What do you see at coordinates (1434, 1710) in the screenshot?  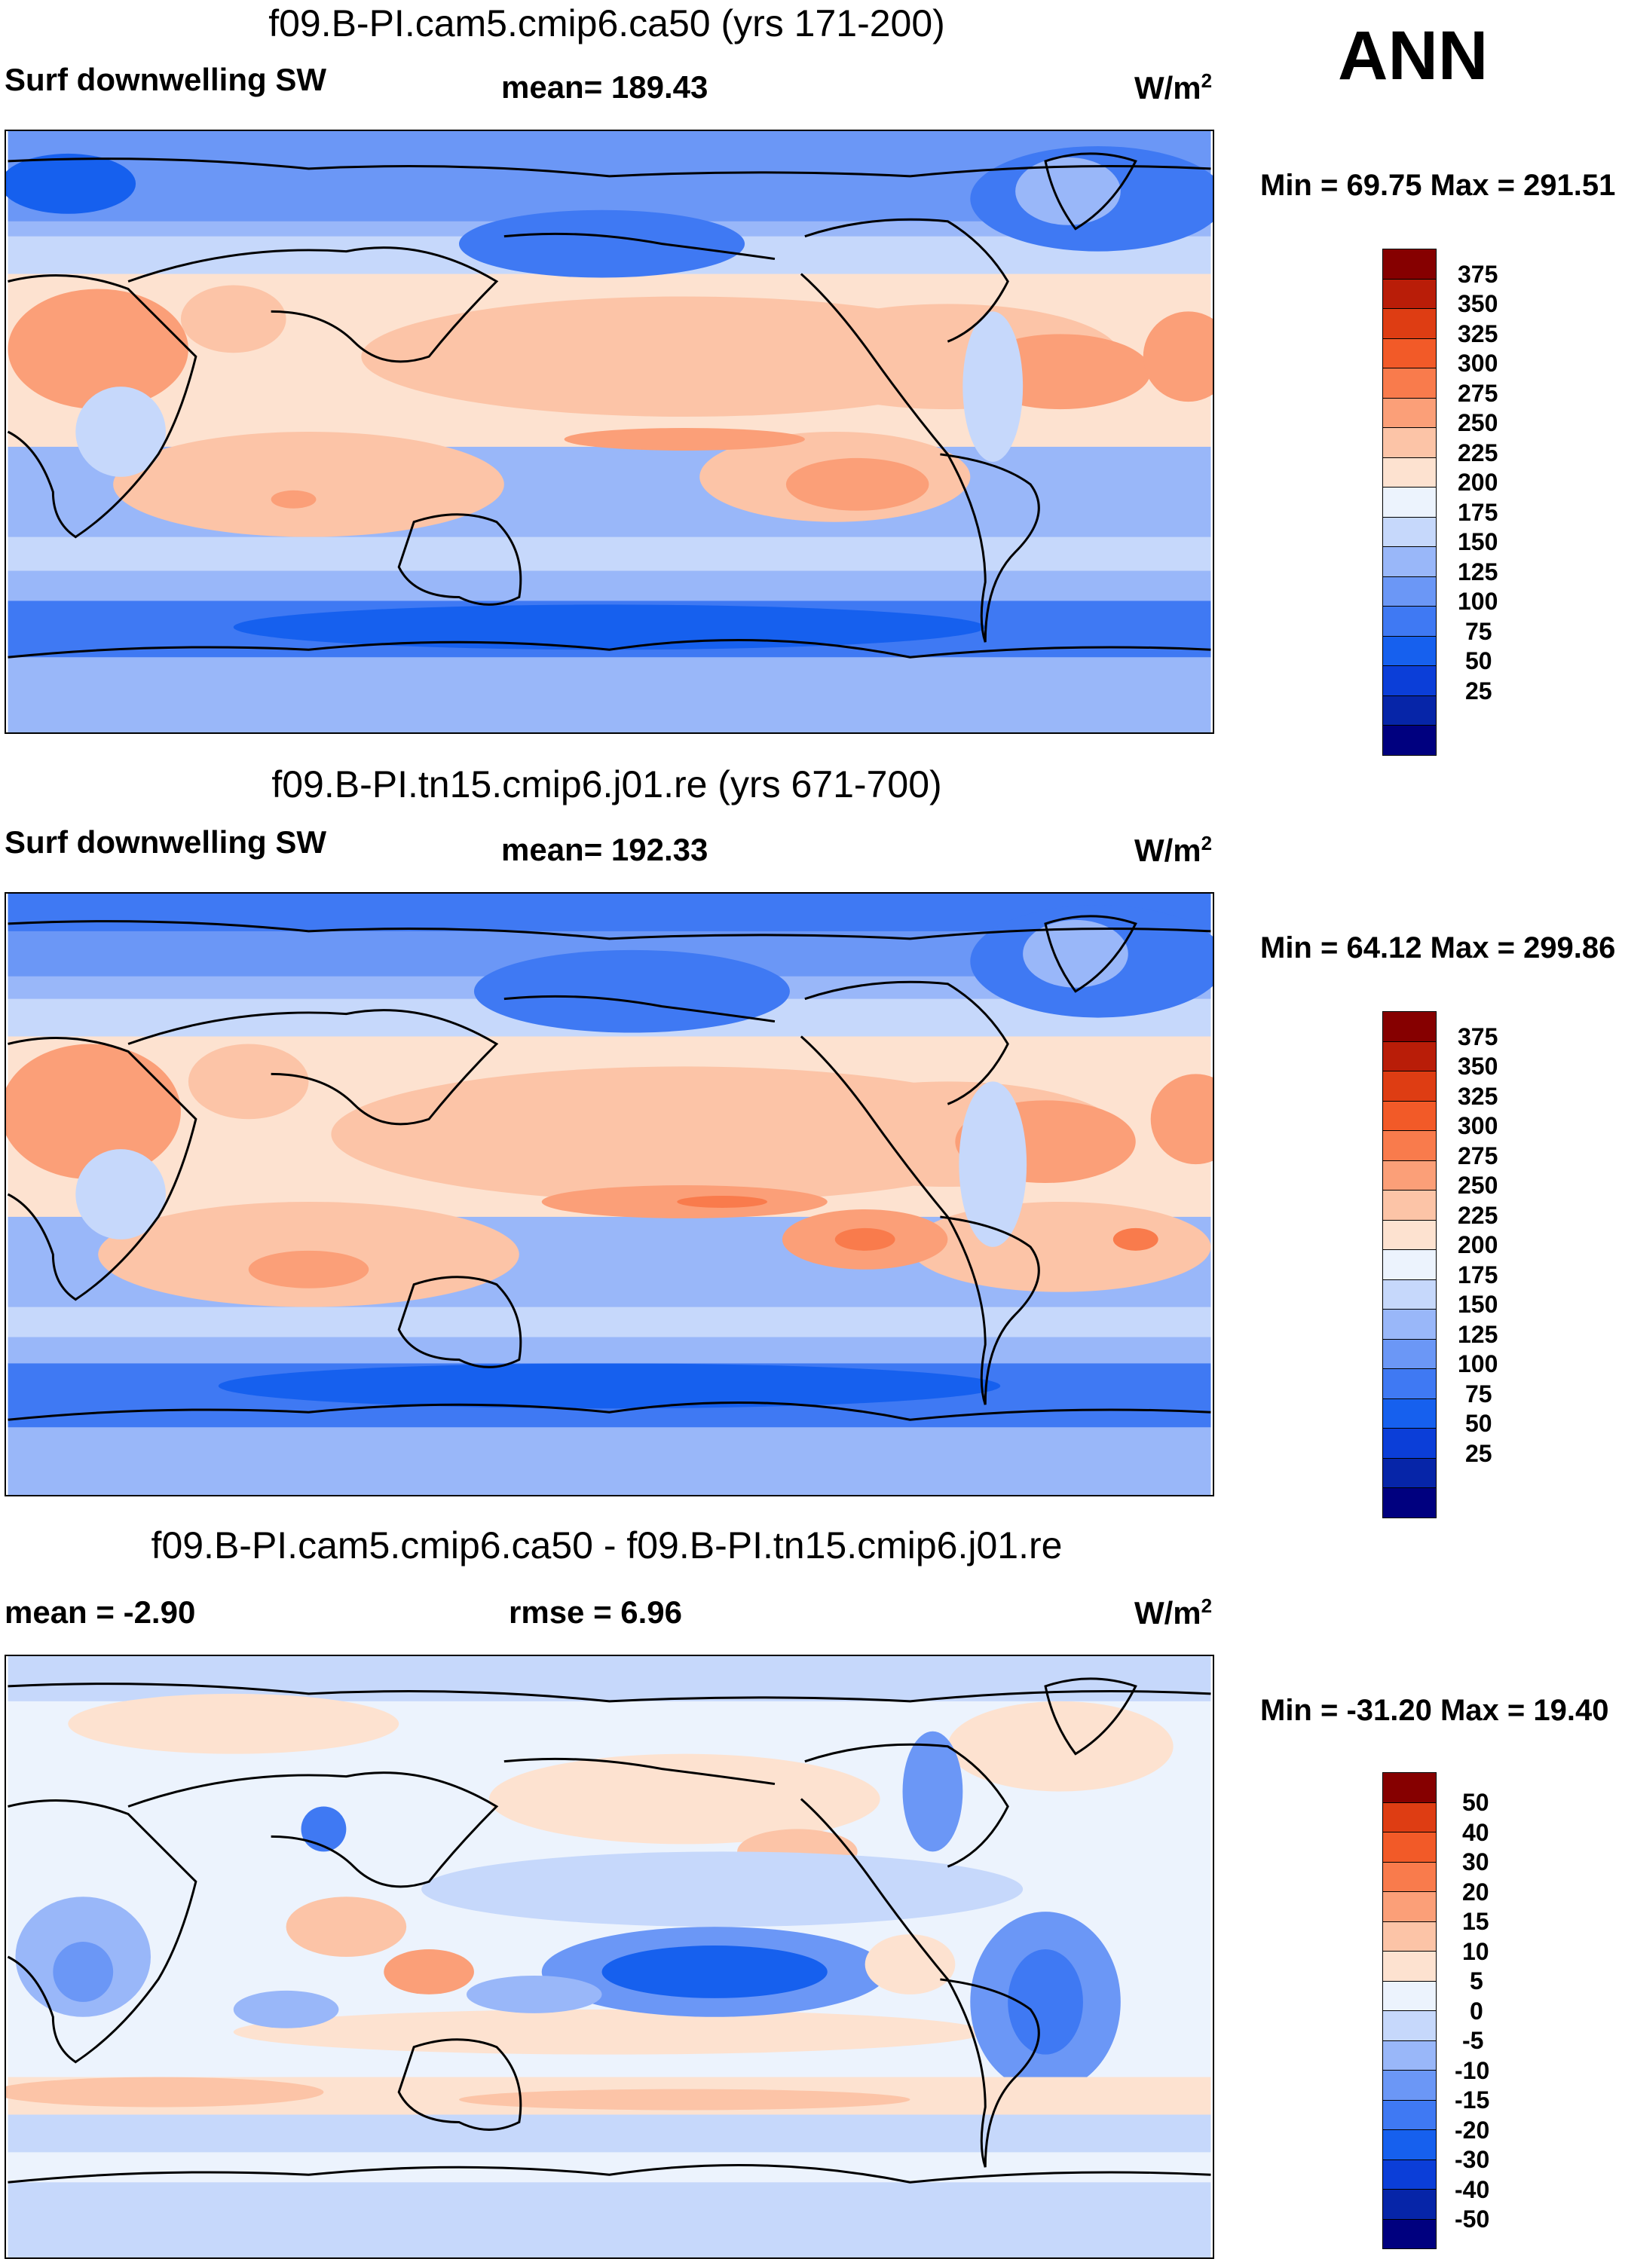 I see `panel-3-minmax: Min = -31.20 Max = 19.40` at bounding box center [1434, 1710].